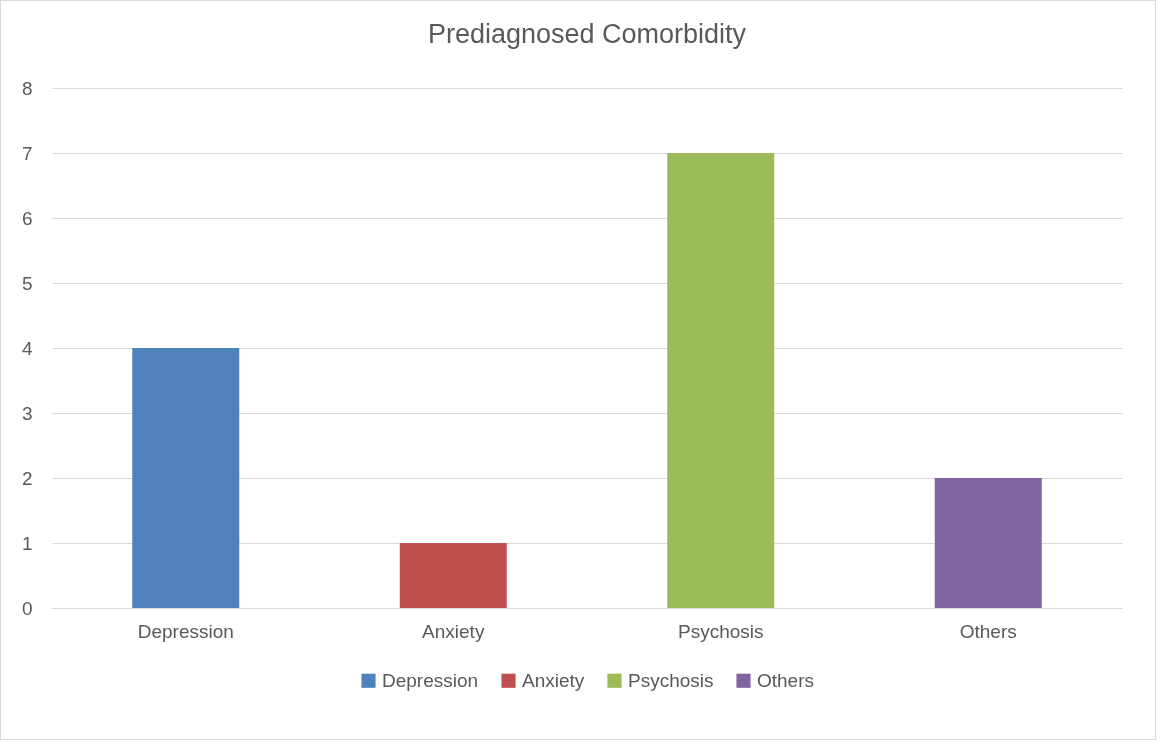 The height and width of the screenshot is (745, 1160). Describe the element at coordinates (27, 543) in the screenshot. I see `y-tick-label: 1` at that location.